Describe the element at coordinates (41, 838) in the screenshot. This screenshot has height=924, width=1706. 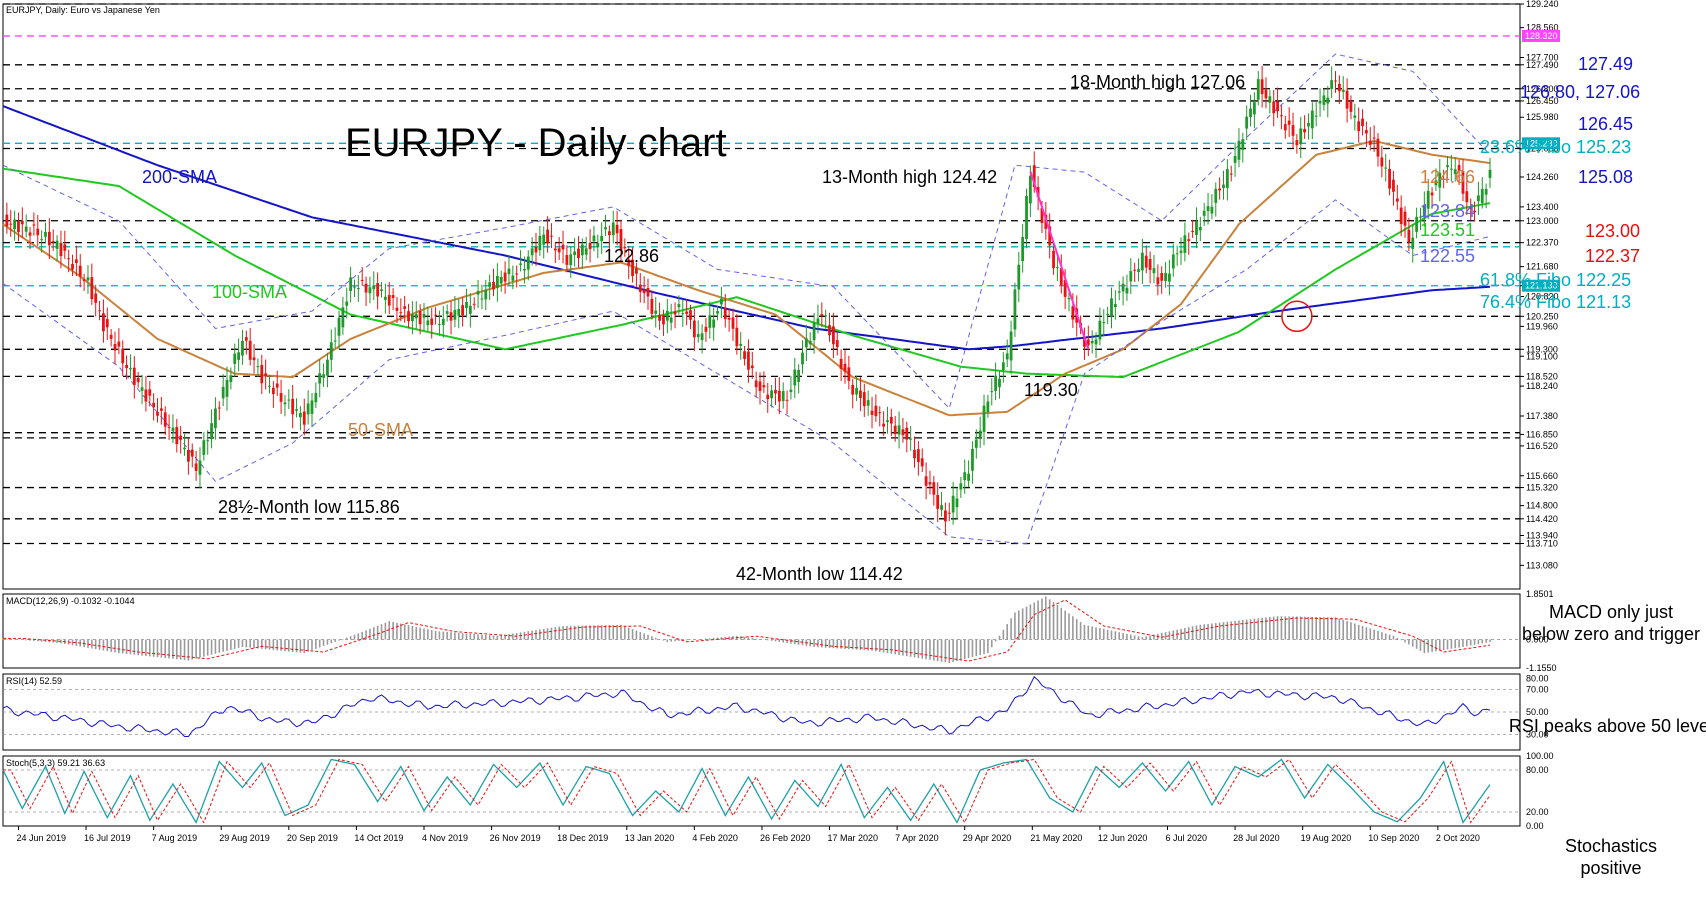
I see `x-tick-label: 24 Jun 2019` at that location.